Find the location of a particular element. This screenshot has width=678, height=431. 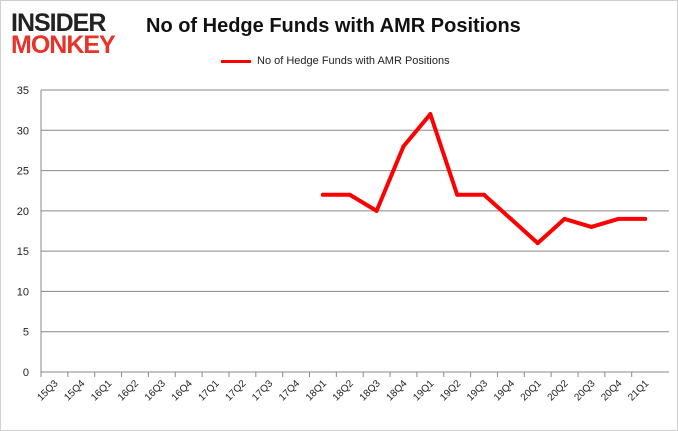

x-tick-label: 20Q4 is located at coordinates (611, 390).